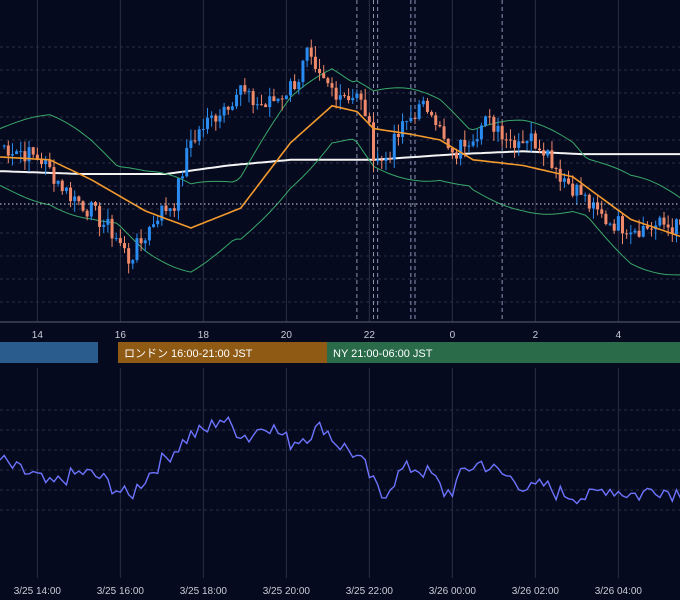  I want to click on session-bar: ロンドン 16:00-21:00 JST NY 21:00-06:00 JST, so click(340, 352).